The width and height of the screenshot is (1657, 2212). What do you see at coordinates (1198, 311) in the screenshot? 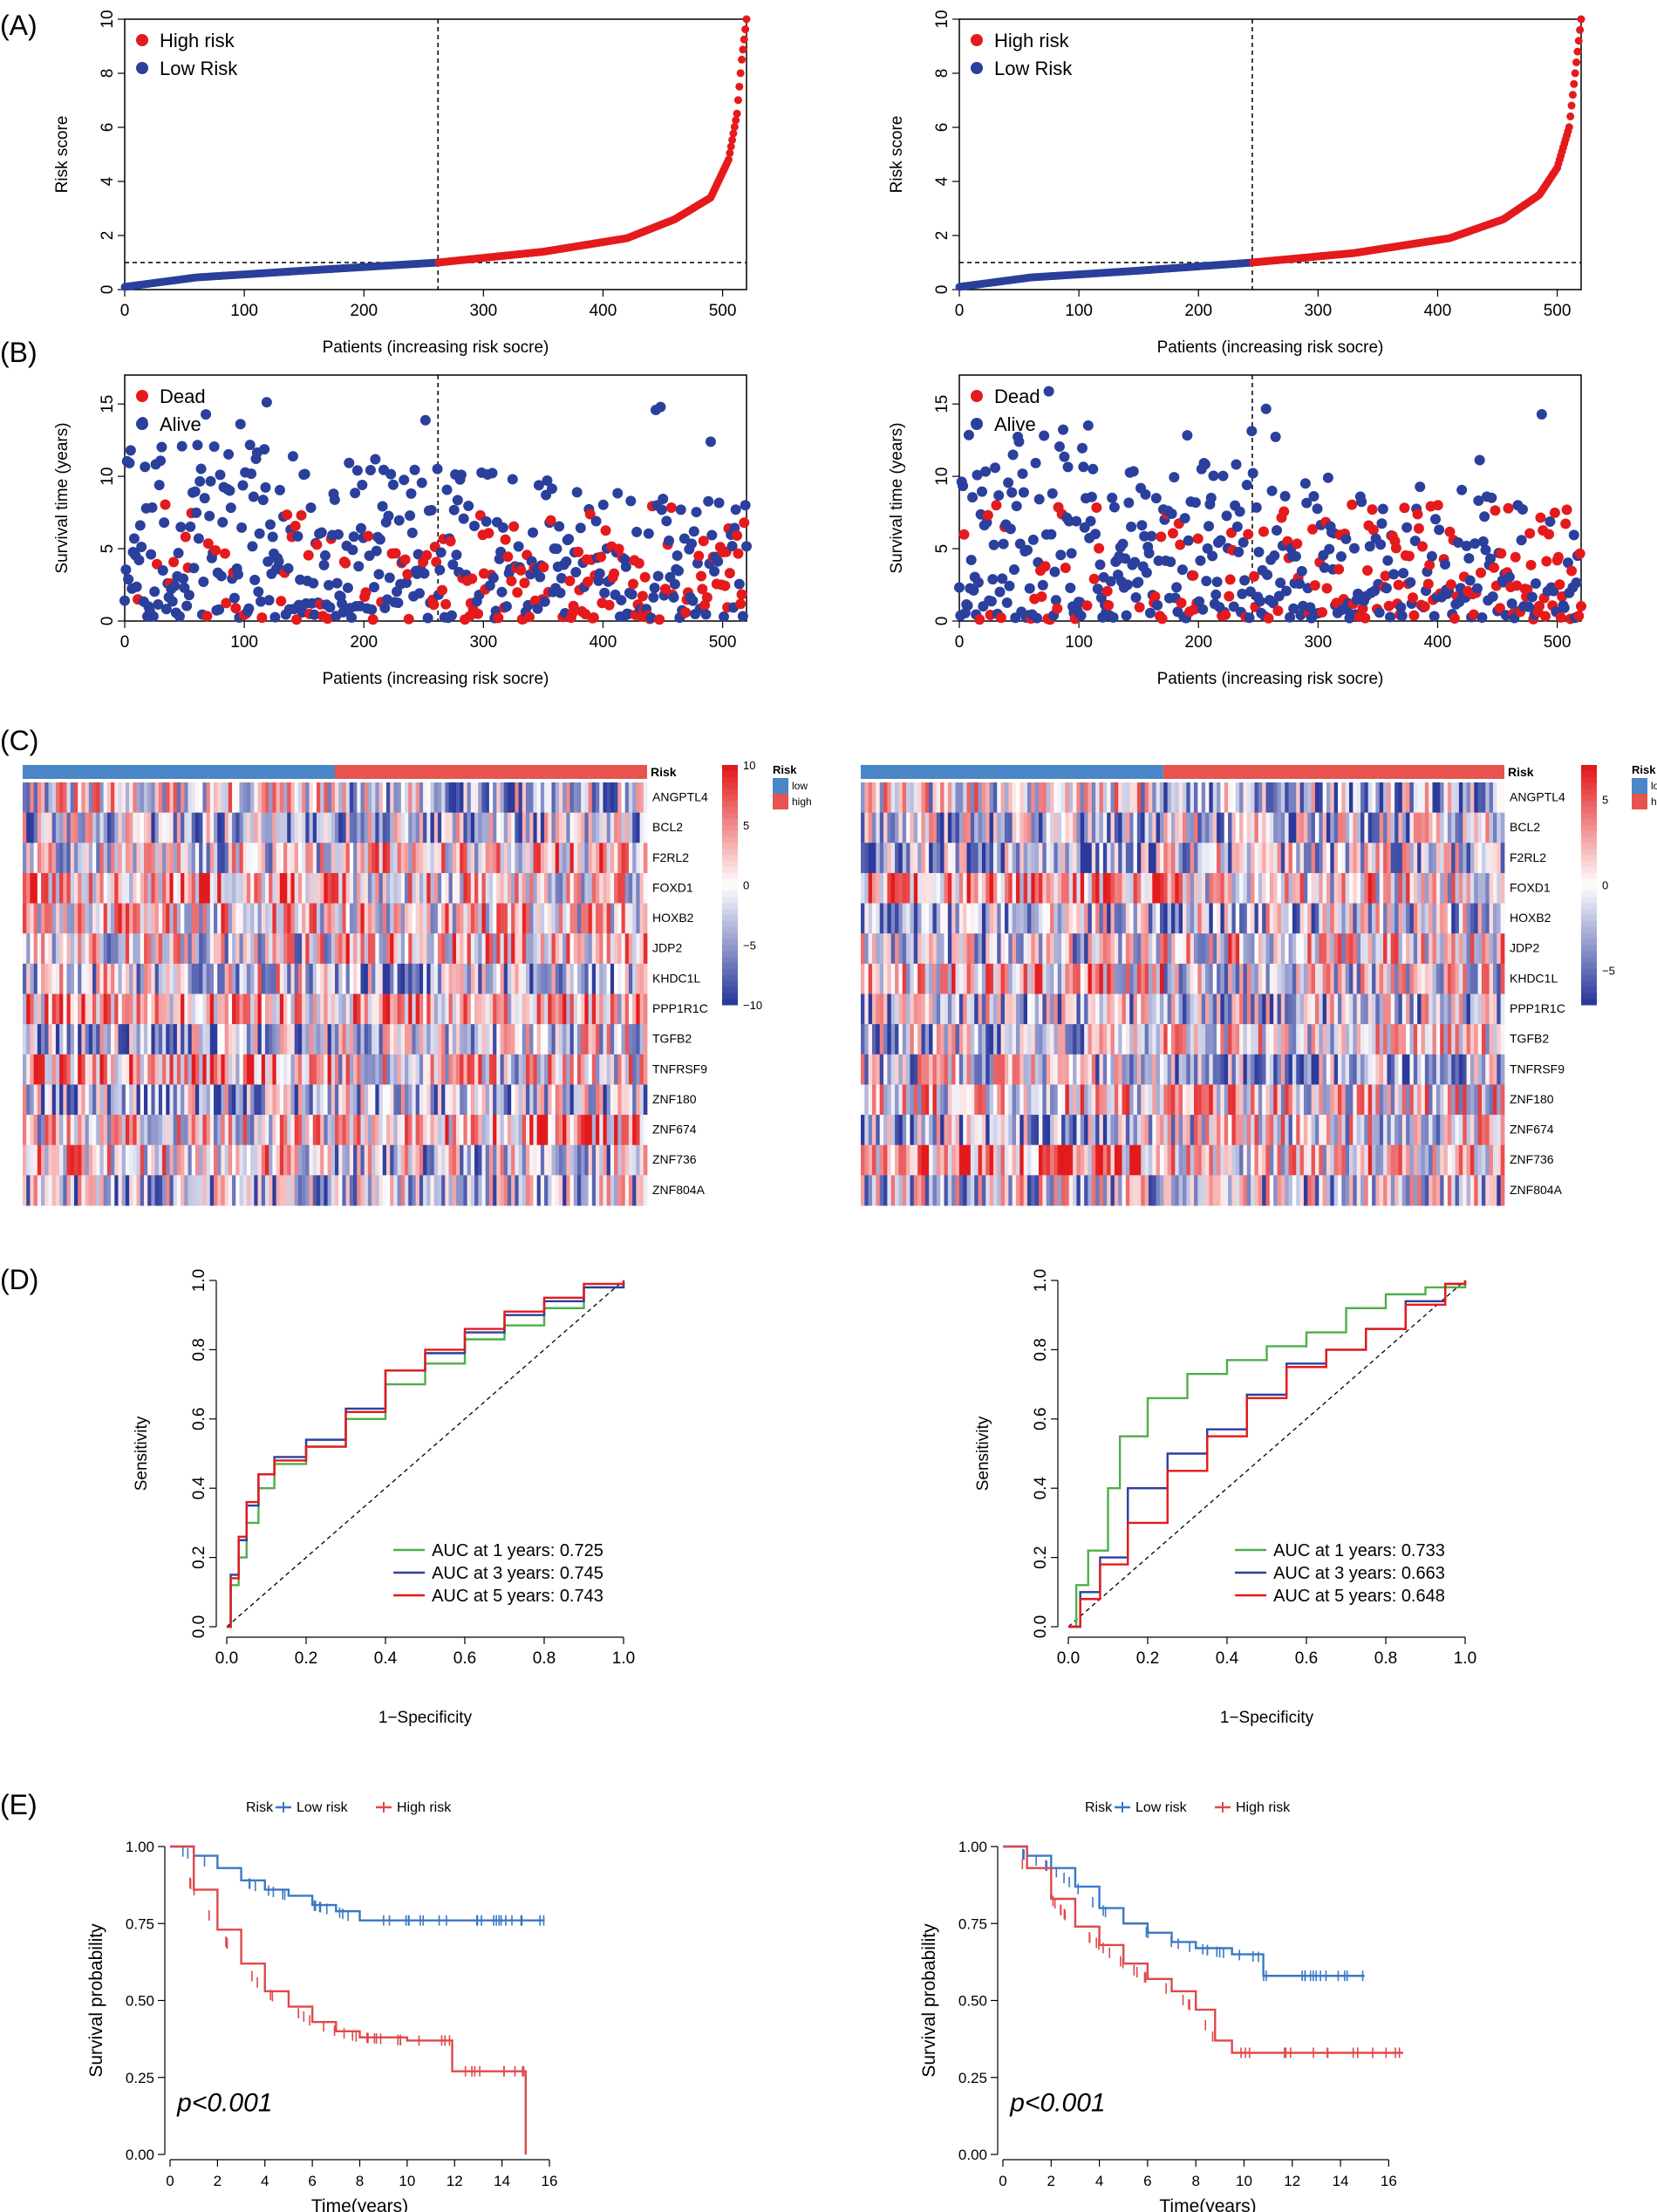
I see `x-tick-label: 200` at bounding box center [1198, 311].